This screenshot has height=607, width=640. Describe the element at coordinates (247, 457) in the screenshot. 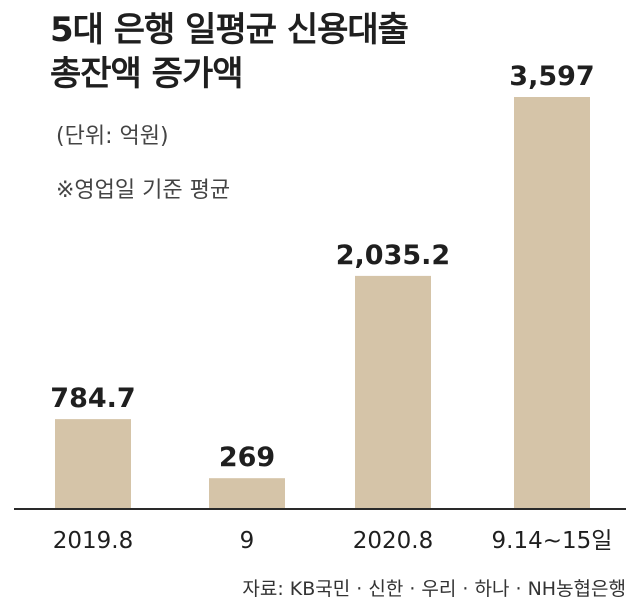

I see `value-label-1: 269` at that location.